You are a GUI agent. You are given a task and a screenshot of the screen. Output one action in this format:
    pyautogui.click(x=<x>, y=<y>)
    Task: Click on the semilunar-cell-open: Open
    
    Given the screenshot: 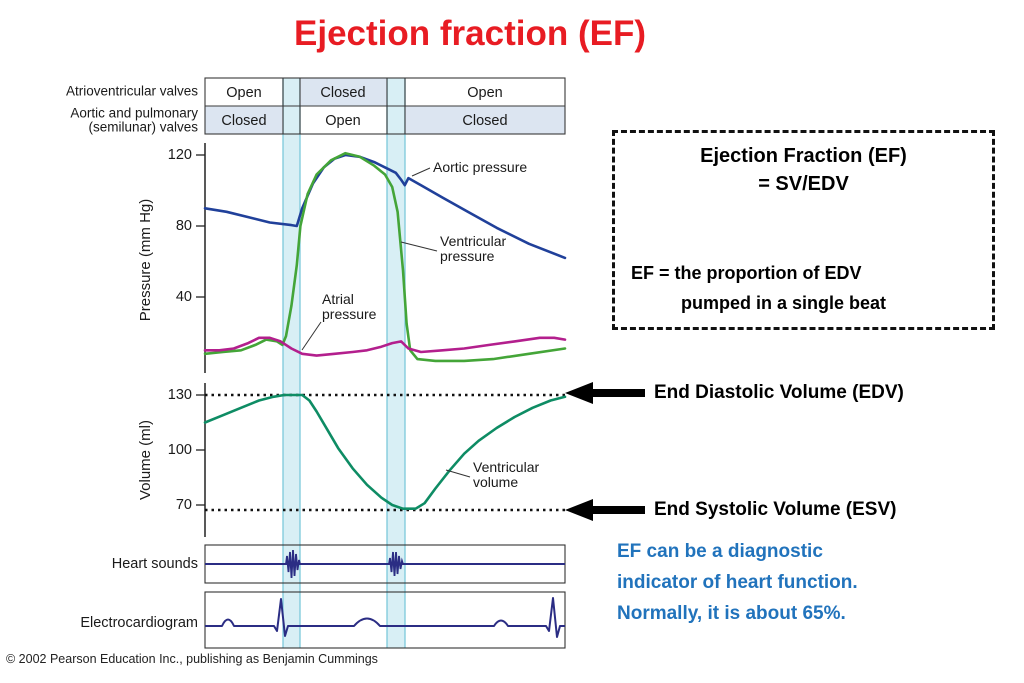 What is the action you would take?
    pyautogui.click(x=342, y=121)
    